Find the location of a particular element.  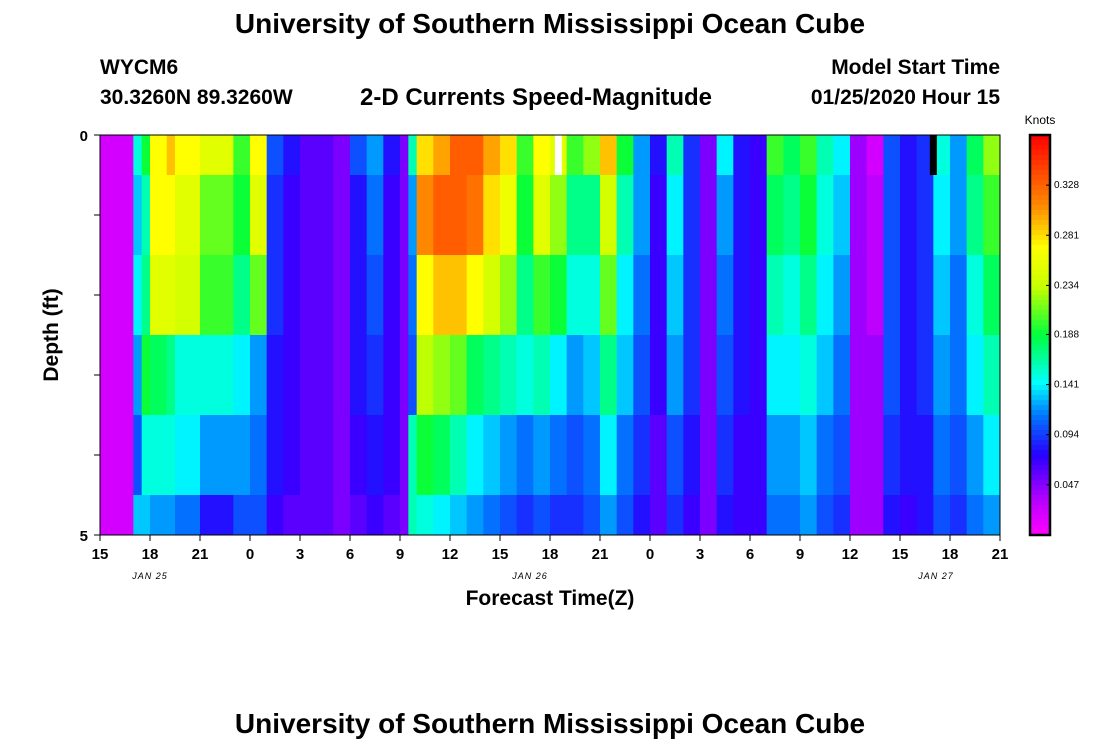

x-tick-label: 18 is located at coordinates (550, 554).